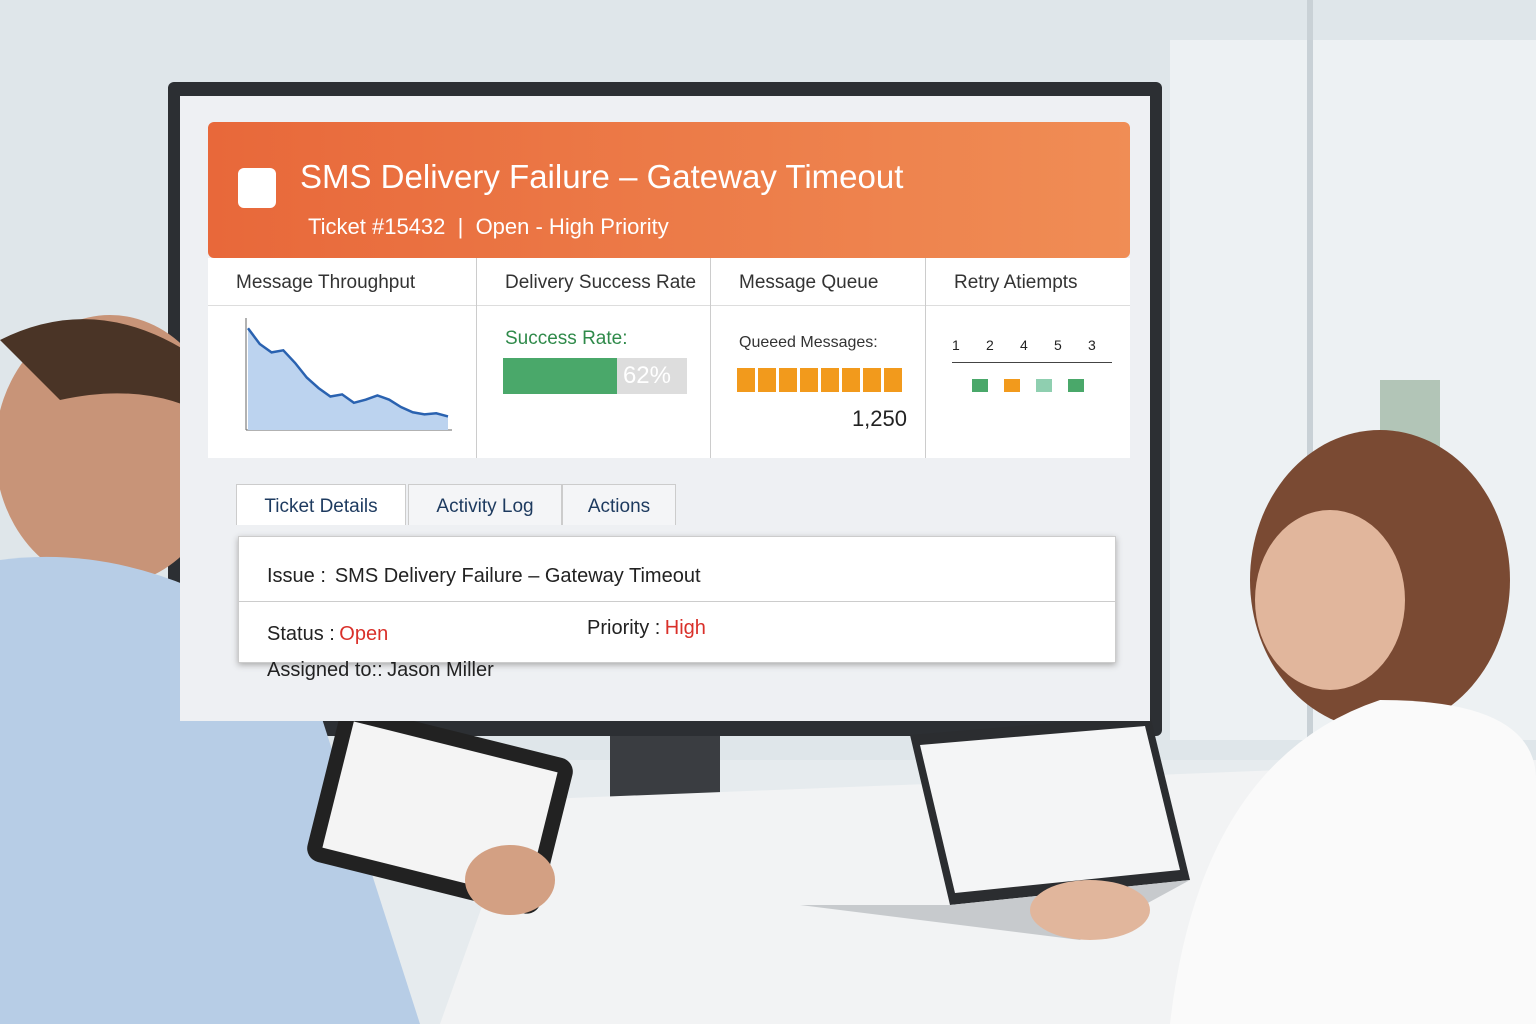  What do you see at coordinates (956, 345) in the screenshot?
I see `retry-label: 1` at bounding box center [956, 345].